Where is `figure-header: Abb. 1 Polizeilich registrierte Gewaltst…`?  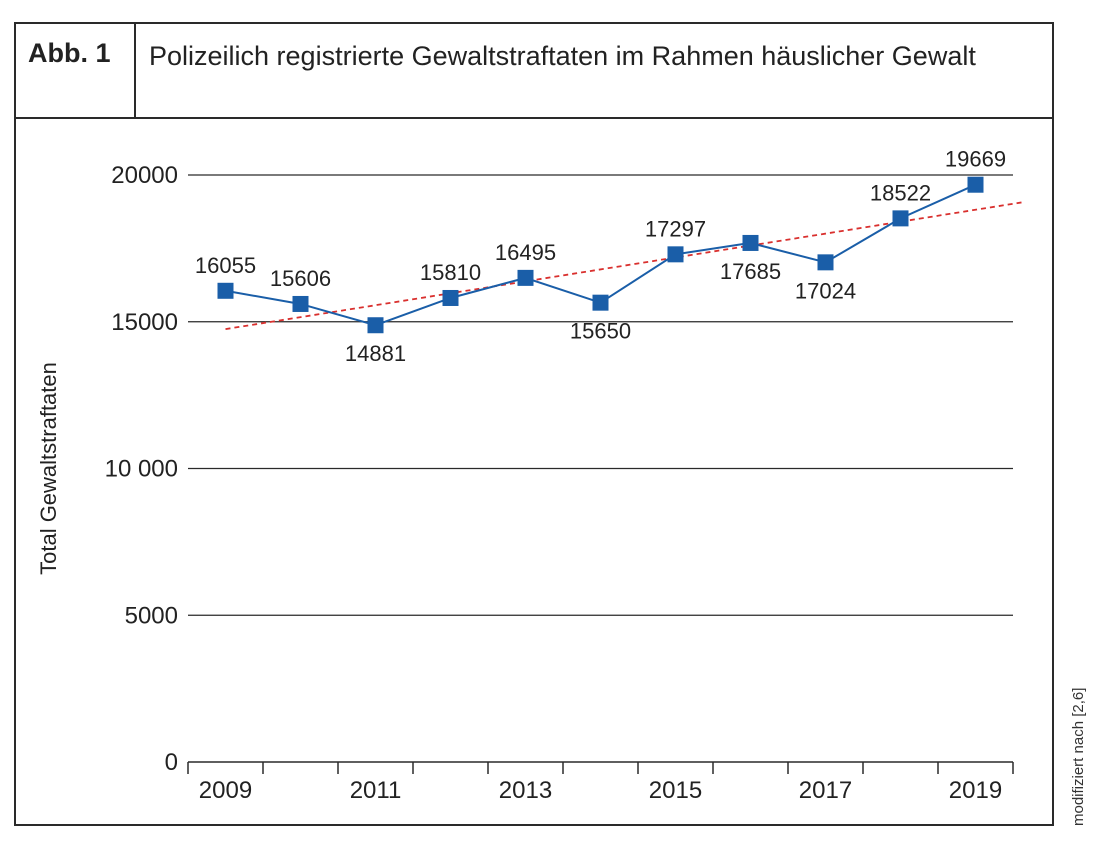 figure-header: Abb. 1 Polizeilich registrierte Gewaltst… is located at coordinates (534, 71).